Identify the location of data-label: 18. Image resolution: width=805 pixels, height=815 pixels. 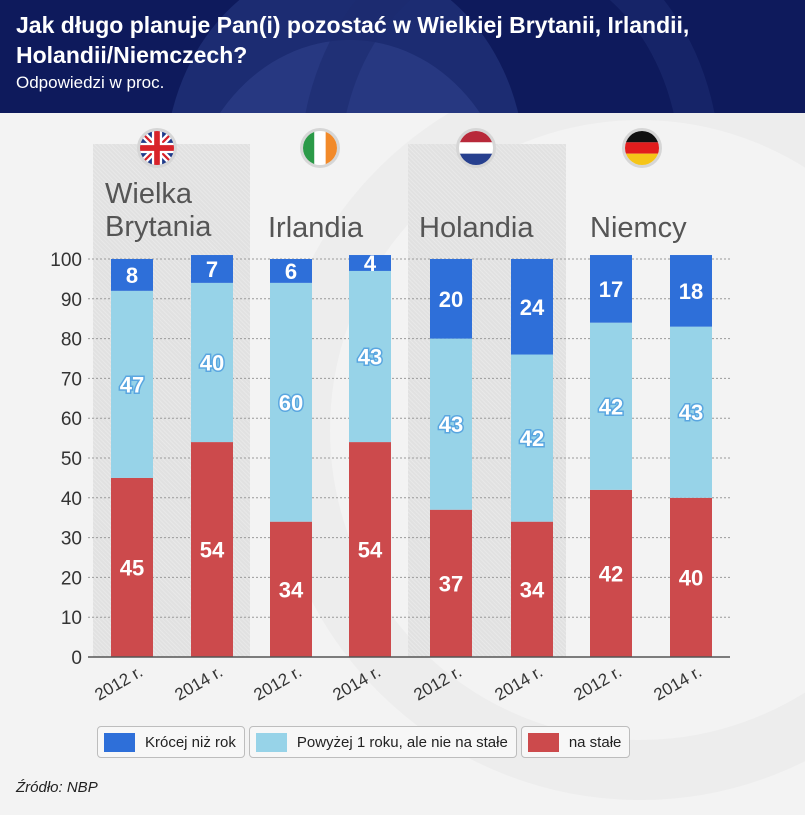
(691, 291).